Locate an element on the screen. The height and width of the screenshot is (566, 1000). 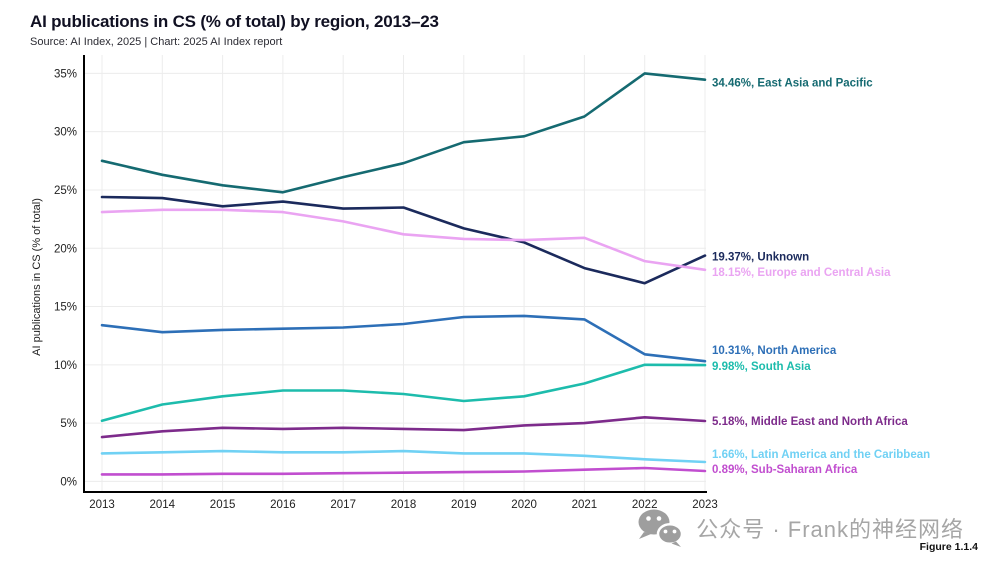
y-axis-title: AI publications in CS (% of total) is located at coordinates (37, 277).